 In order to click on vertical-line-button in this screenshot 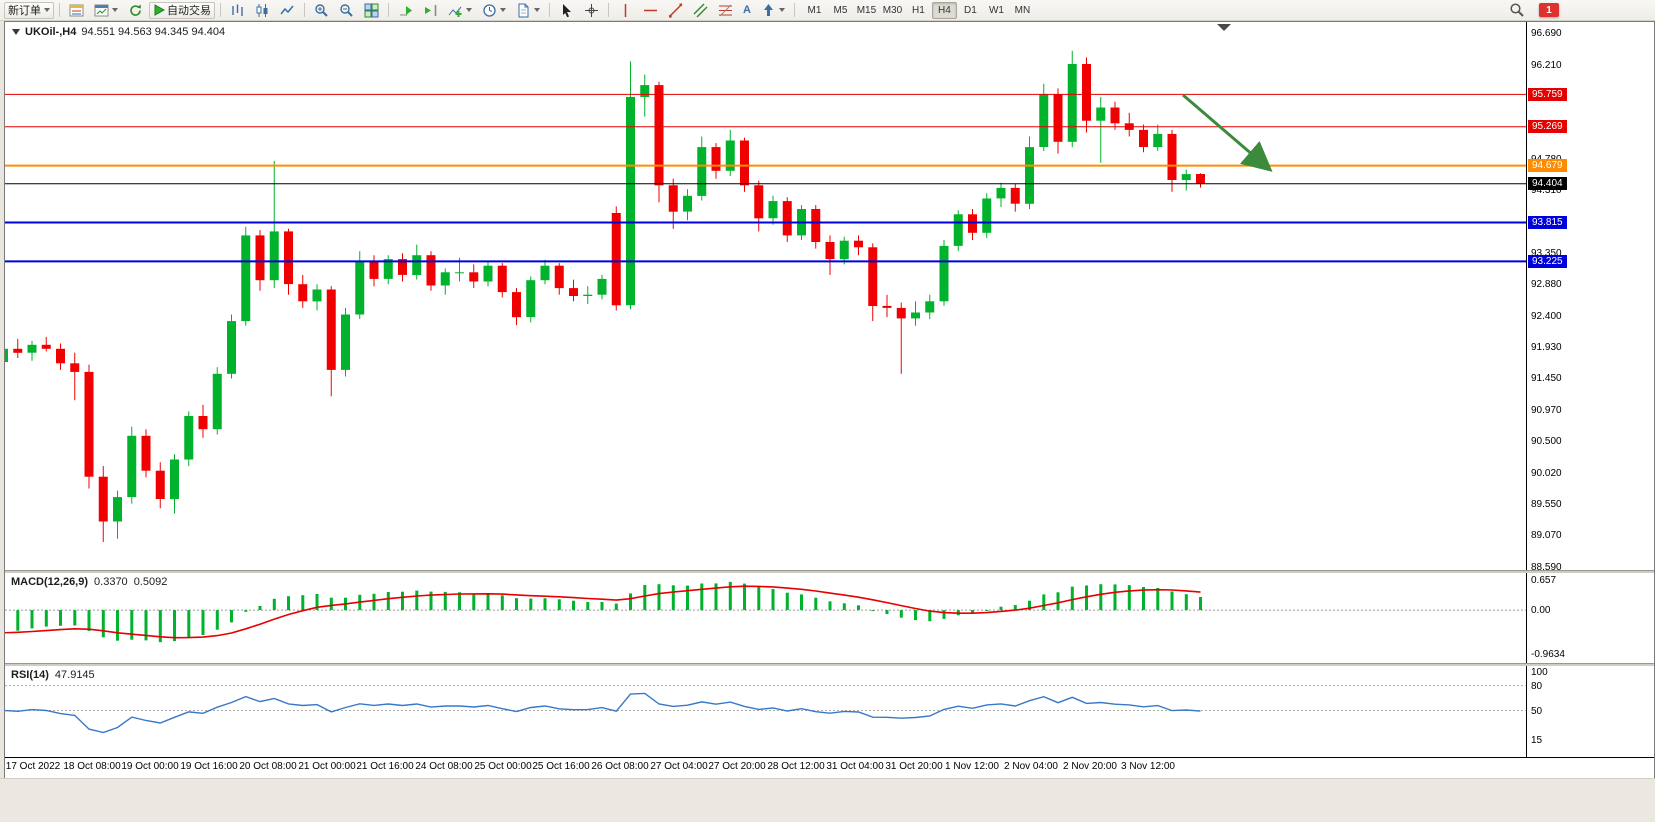, I will do `click(625, 10)`.